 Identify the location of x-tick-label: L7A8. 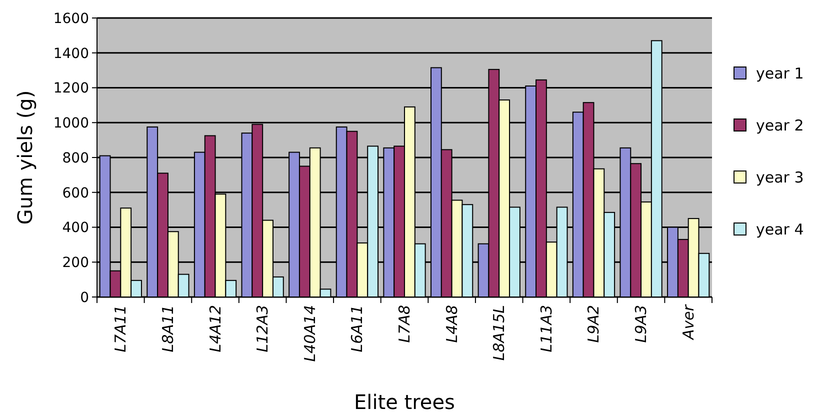
(405, 324).